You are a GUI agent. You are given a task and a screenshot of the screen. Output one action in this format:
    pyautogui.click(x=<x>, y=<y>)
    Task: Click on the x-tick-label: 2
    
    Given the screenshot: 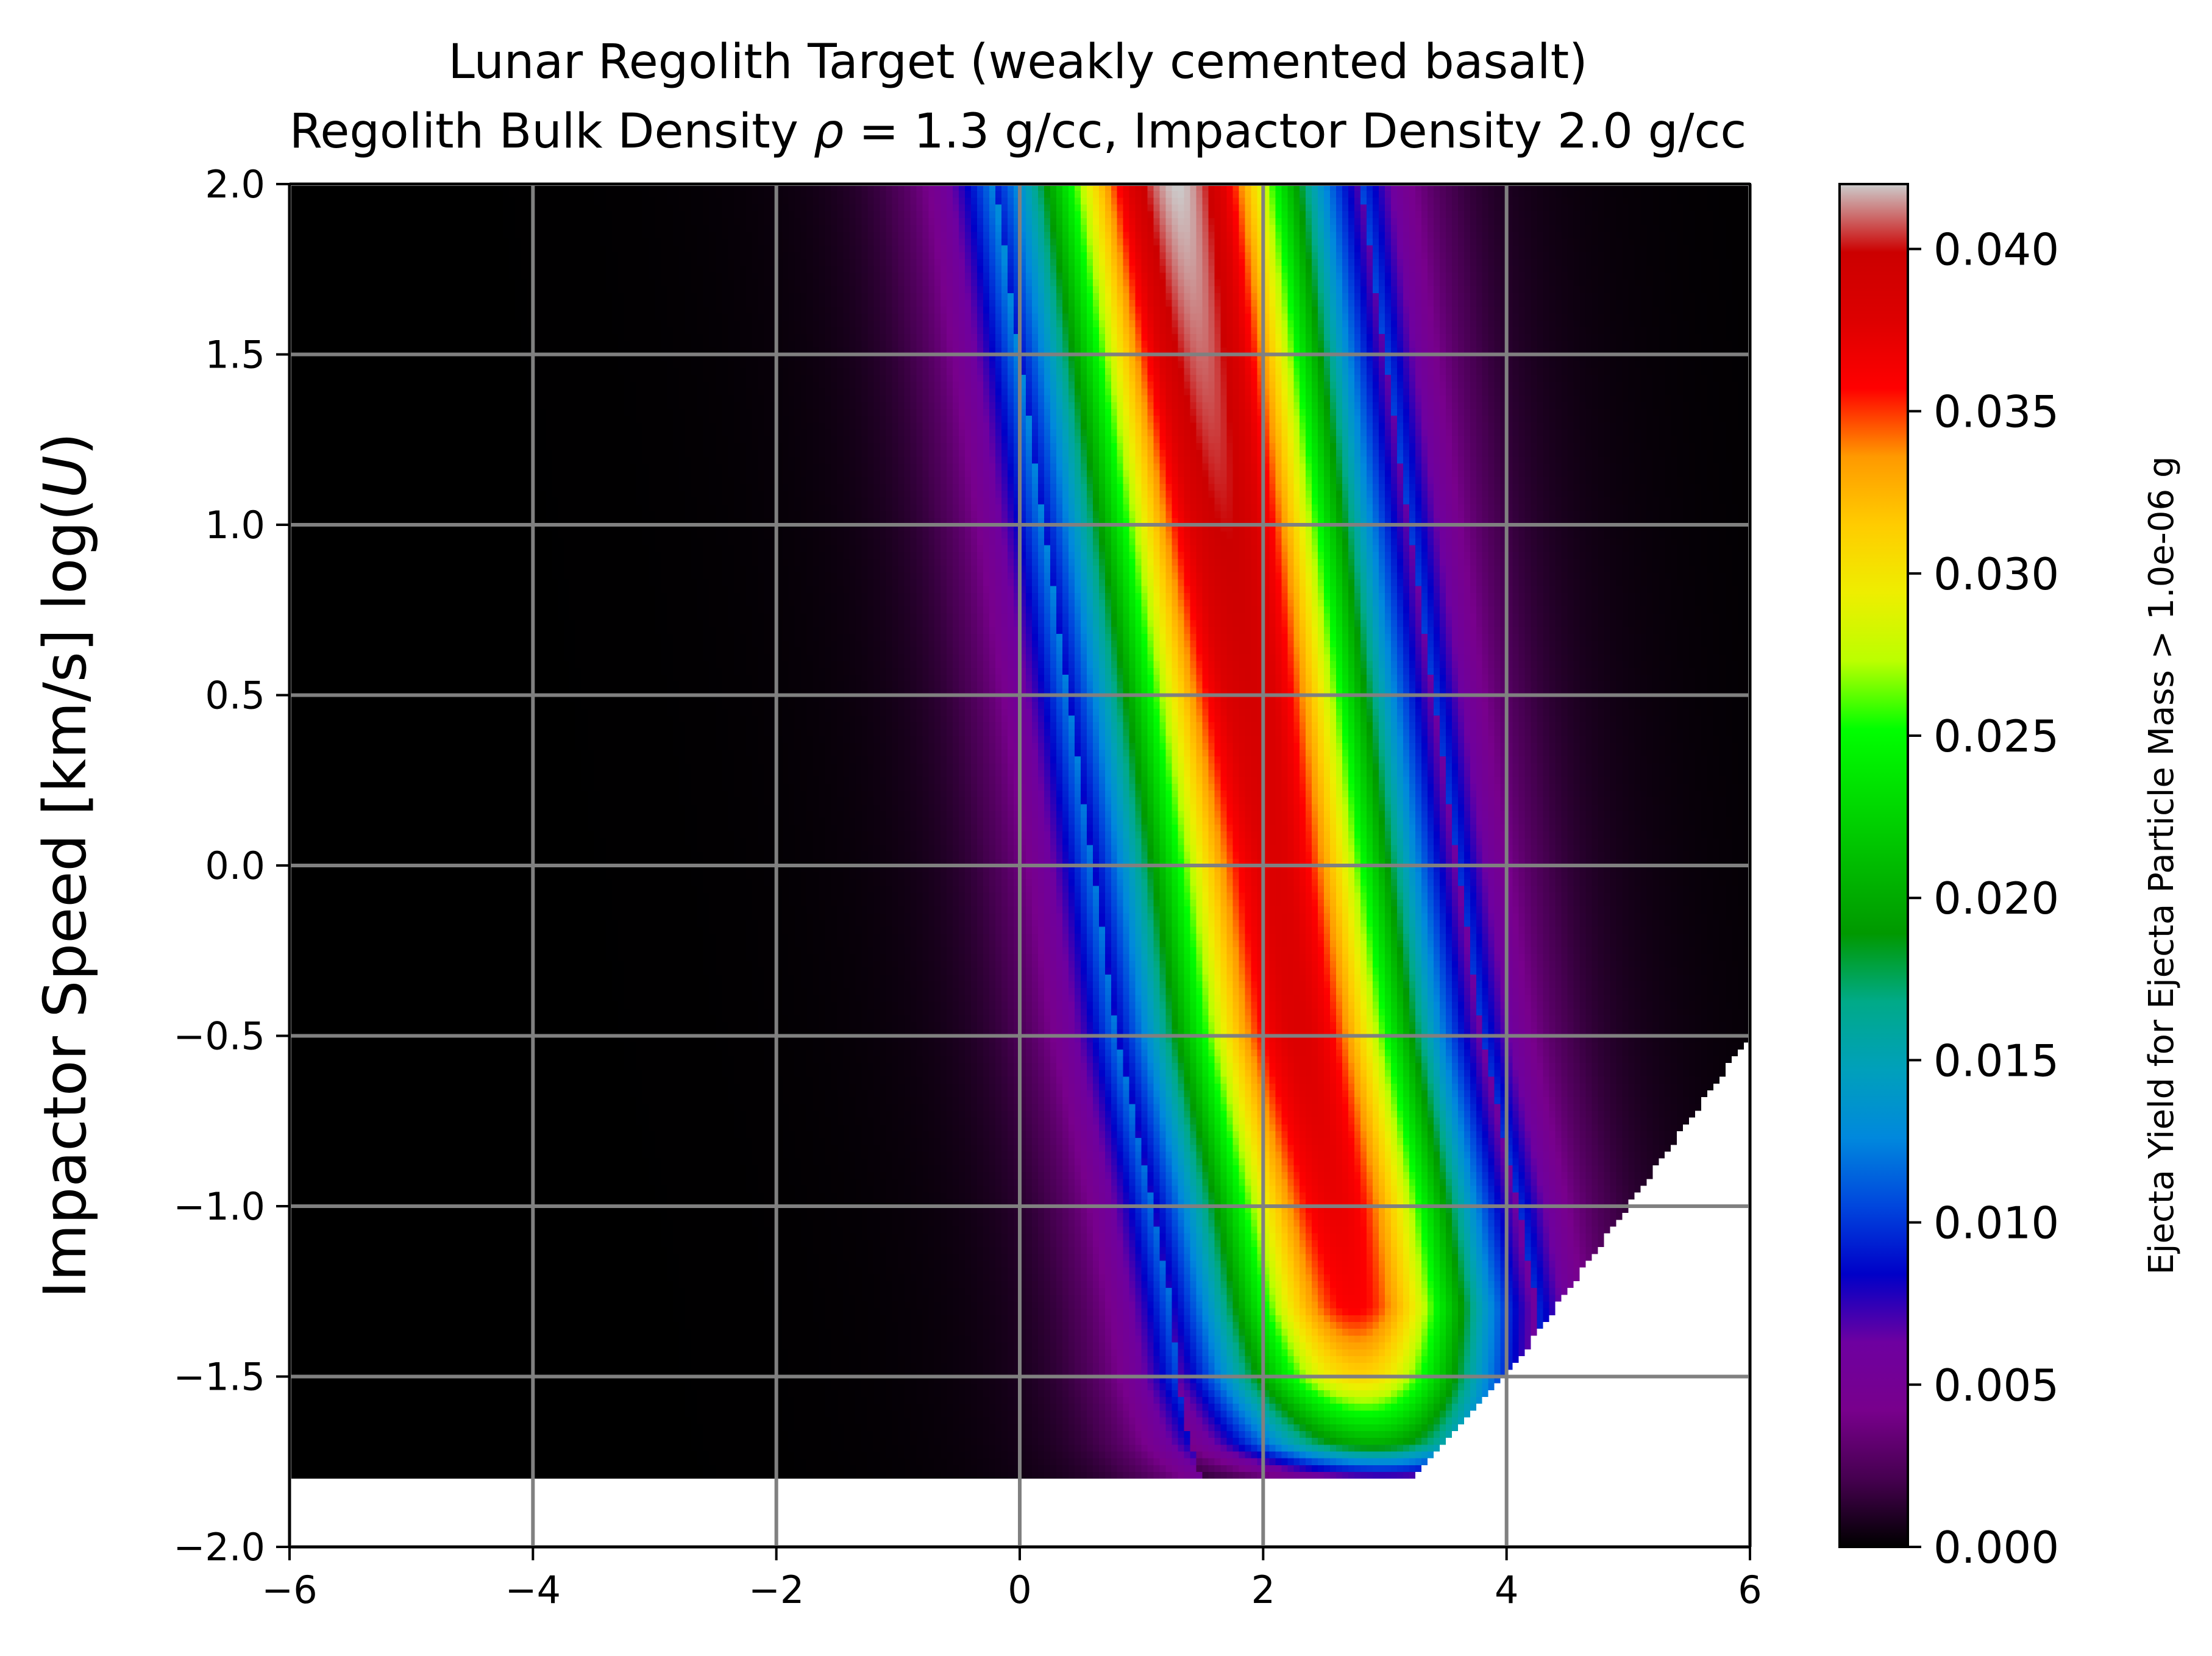 What is the action you would take?
    pyautogui.click(x=1263, y=1590)
    